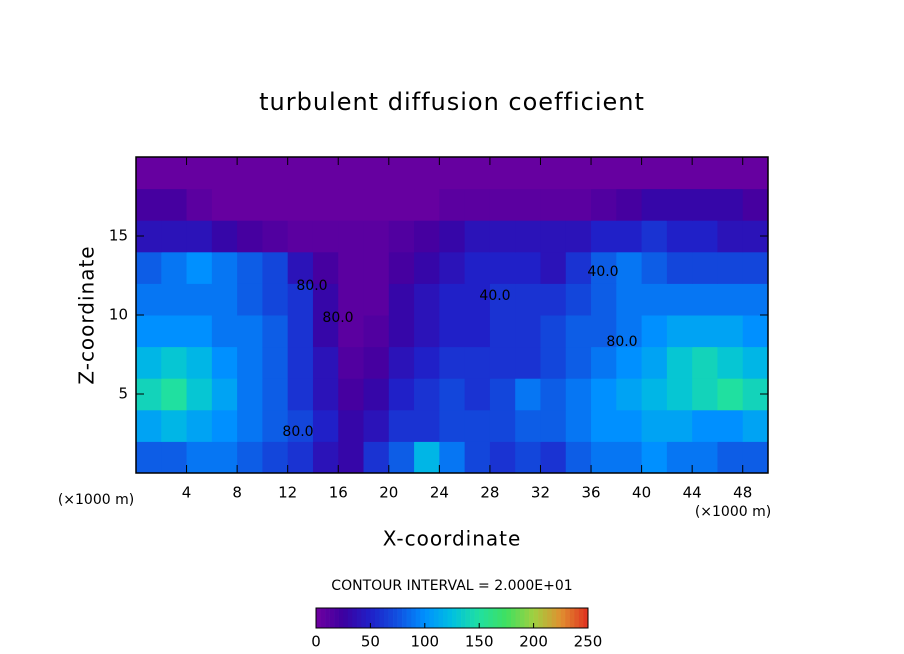  I want to click on contour-label: 80.0, so click(311, 286).